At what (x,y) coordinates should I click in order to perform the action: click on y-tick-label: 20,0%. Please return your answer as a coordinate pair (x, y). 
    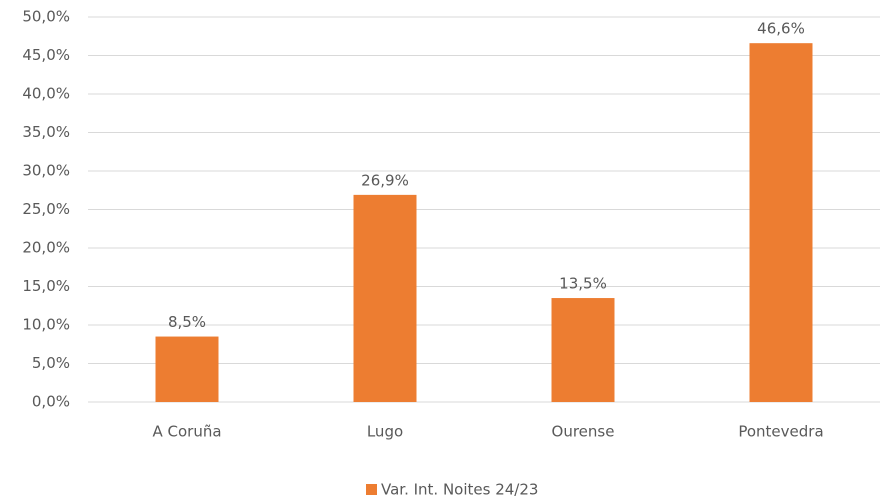
    Looking at the image, I should click on (46, 248).